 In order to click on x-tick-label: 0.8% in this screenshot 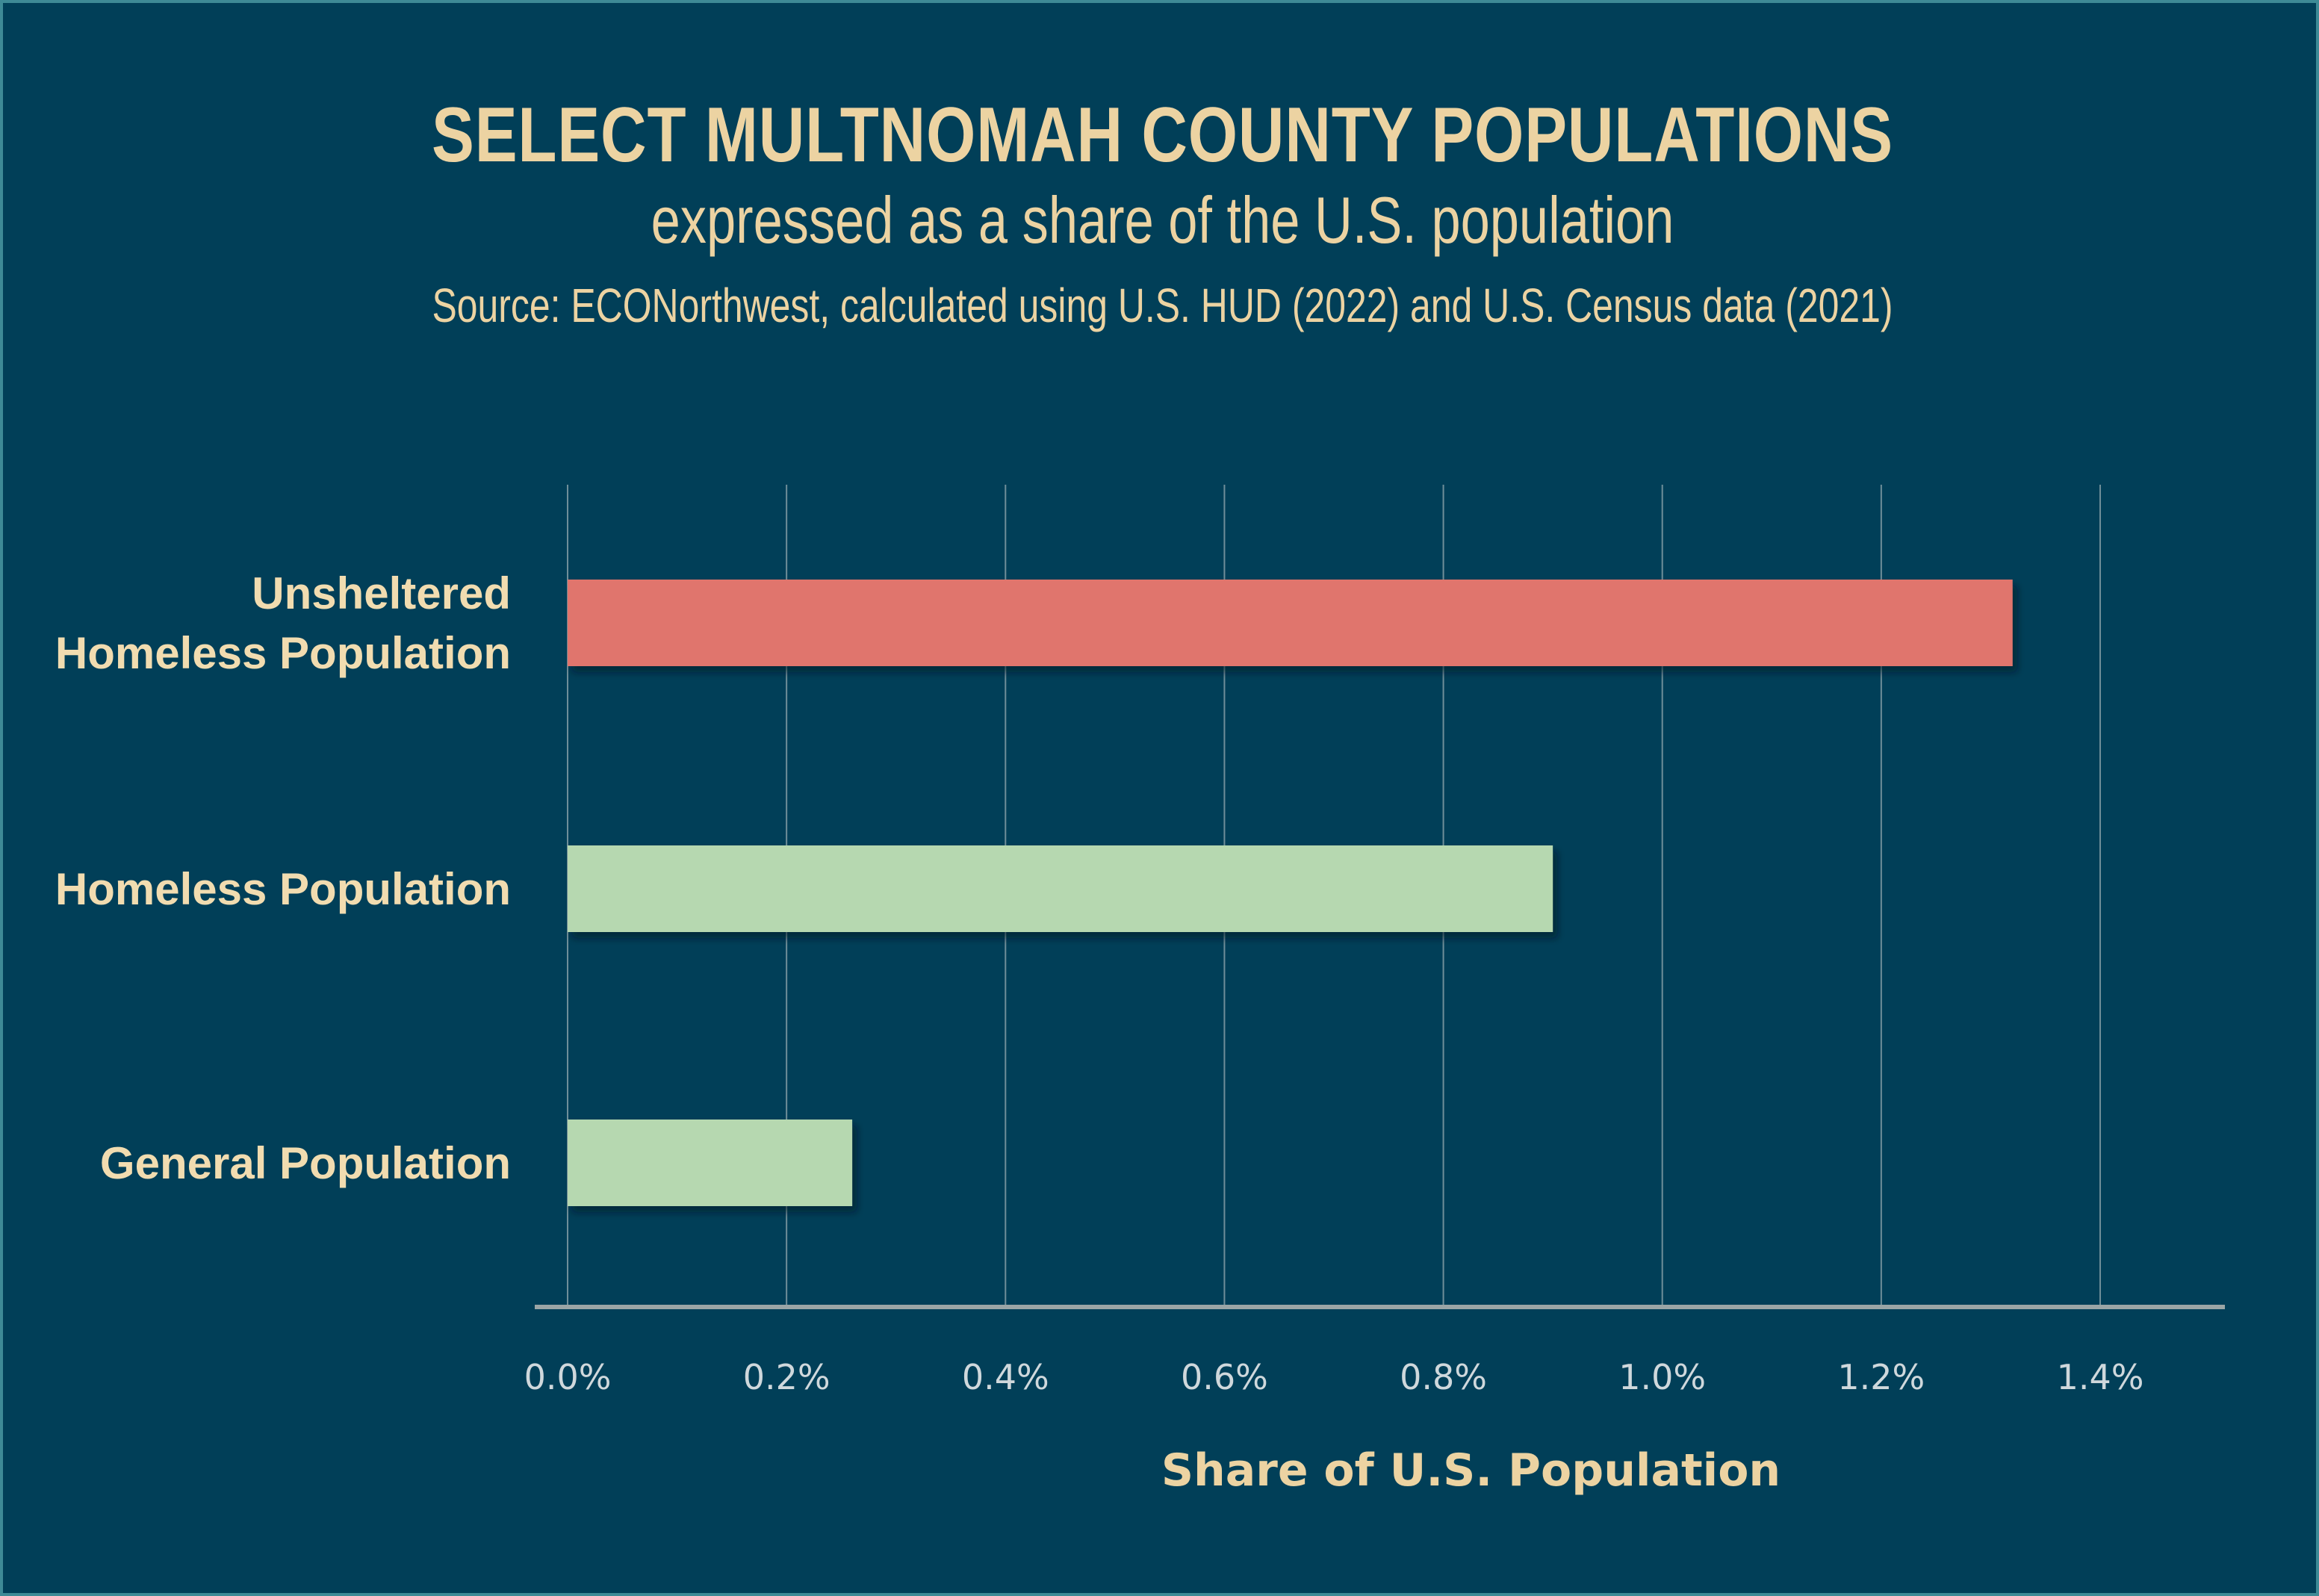, I will do `click(1444, 1377)`.